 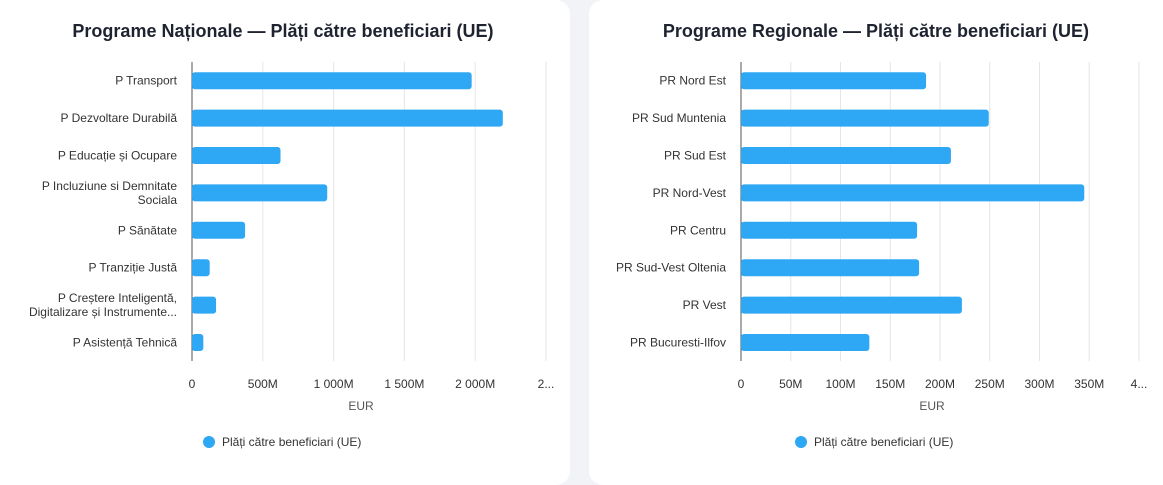 What do you see at coordinates (125, 343) in the screenshot?
I see `category-label: P Asistență Tehnică` at bounding box center [125, 343].